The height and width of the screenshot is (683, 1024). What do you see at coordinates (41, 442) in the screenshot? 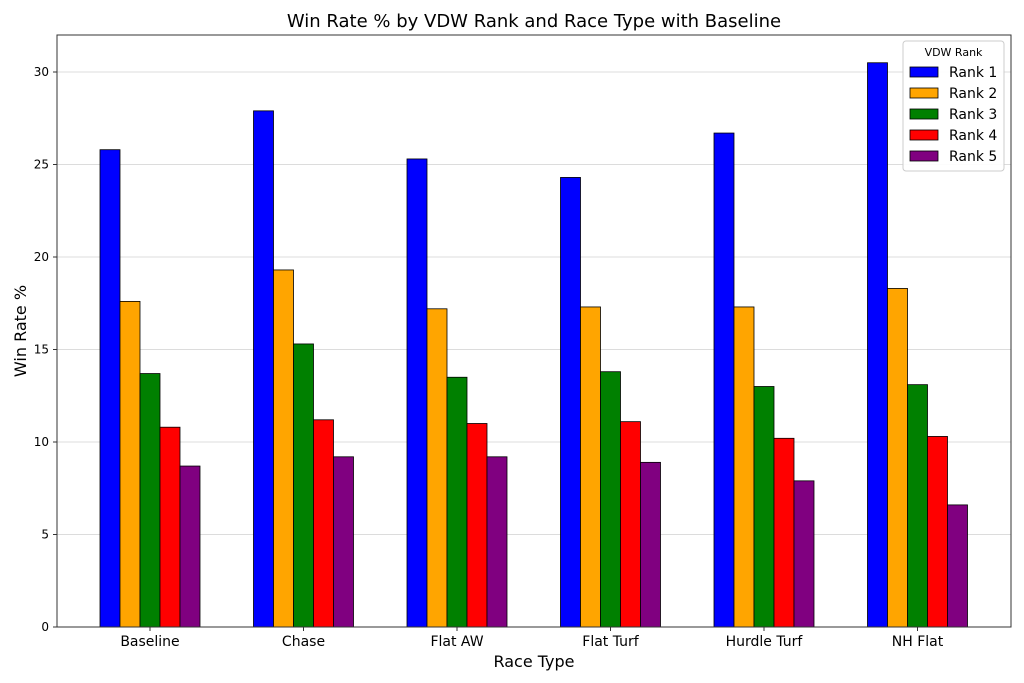
I see `y-tick-label: 10` at bounding box center [41, 442].